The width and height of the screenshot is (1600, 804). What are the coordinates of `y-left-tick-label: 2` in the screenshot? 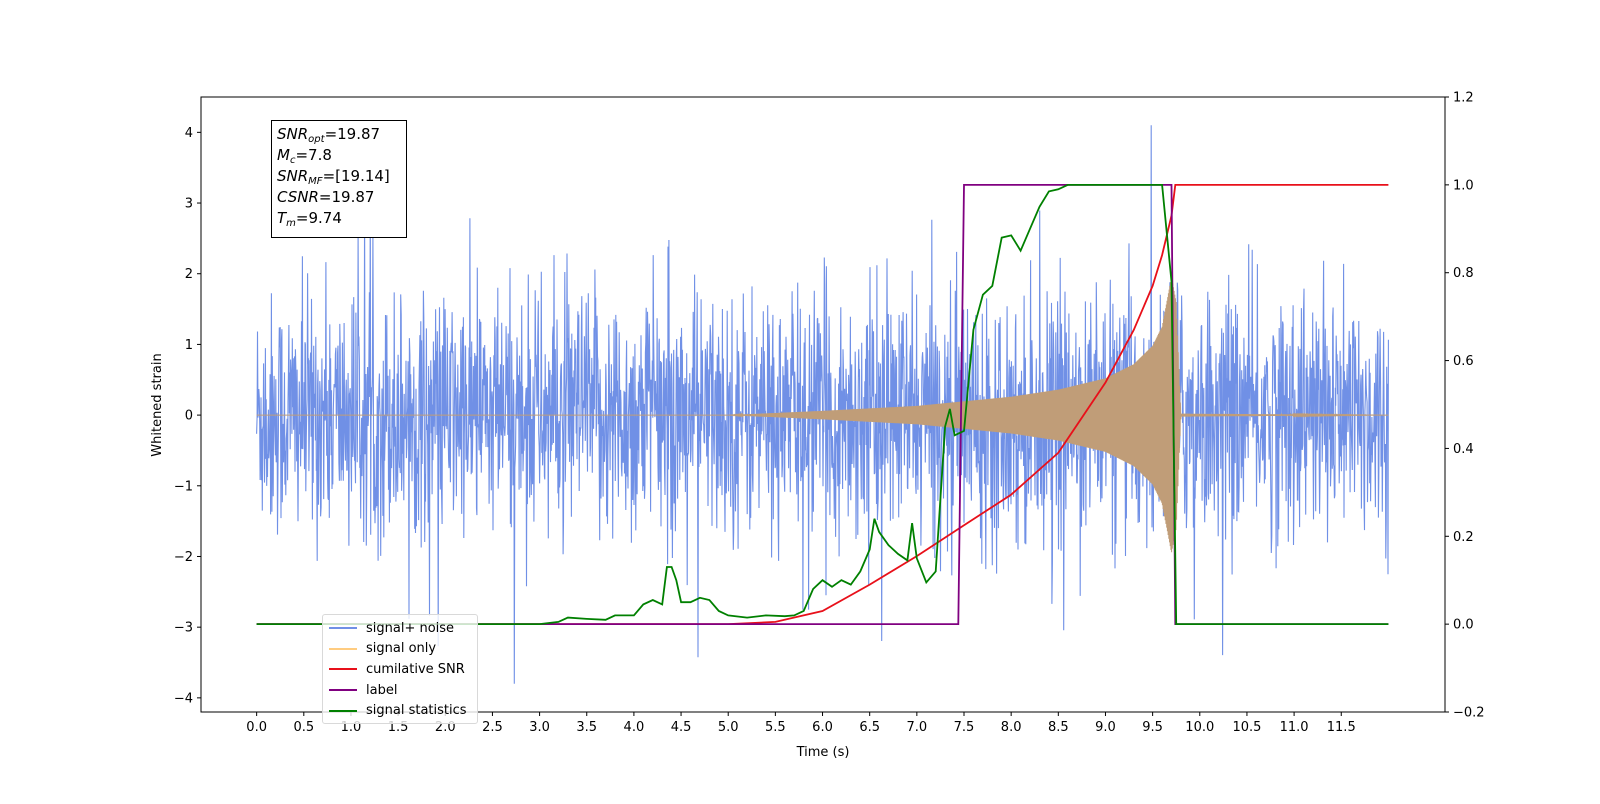 It's located at (189, 274).